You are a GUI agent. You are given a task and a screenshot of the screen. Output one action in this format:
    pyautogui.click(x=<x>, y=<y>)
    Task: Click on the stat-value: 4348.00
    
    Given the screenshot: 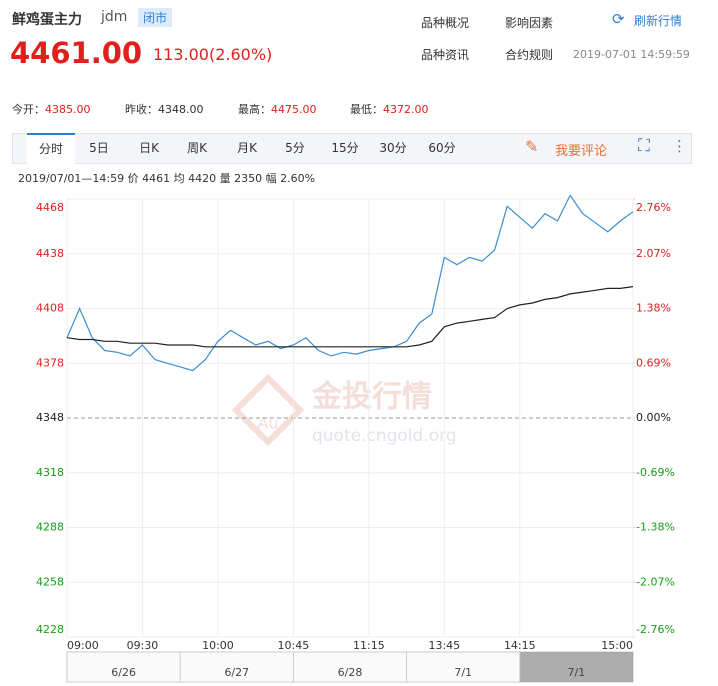 What is the action you would take?
    pyautogui.click(x=181, y=109)
    